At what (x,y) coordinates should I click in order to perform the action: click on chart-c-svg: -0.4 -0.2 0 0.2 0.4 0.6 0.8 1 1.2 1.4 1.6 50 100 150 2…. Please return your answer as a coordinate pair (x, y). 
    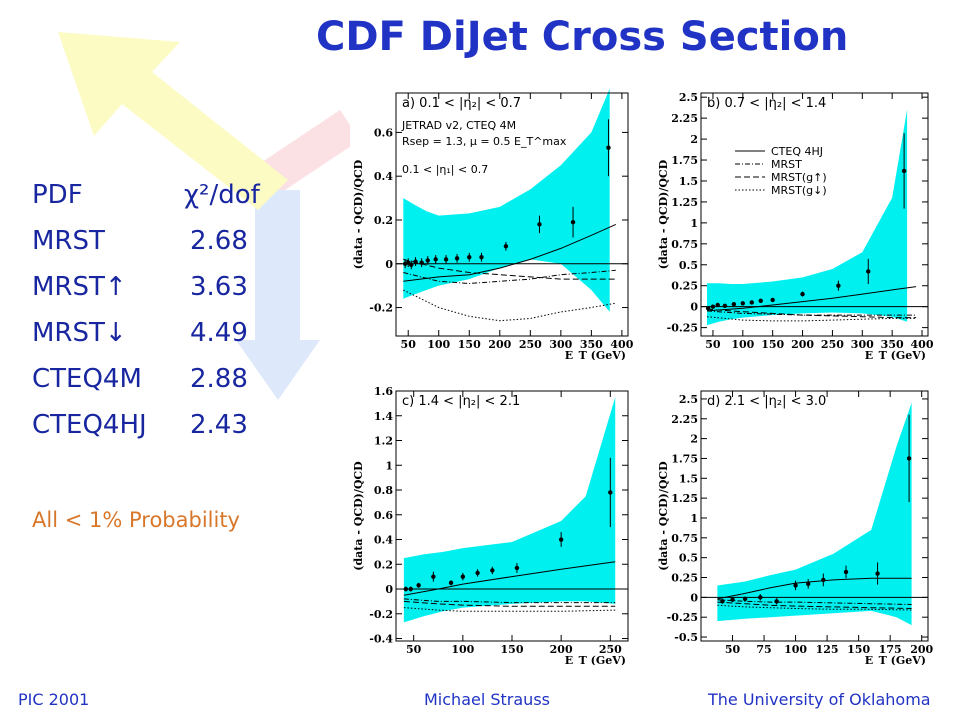
    Looking at the image, I should click on (490, 526).